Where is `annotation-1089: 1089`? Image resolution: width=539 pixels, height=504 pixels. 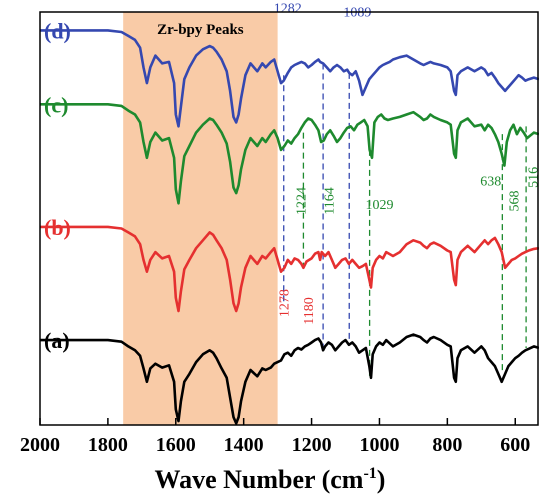 annotation-1089: 1089 is located at coordinates (357, 12).